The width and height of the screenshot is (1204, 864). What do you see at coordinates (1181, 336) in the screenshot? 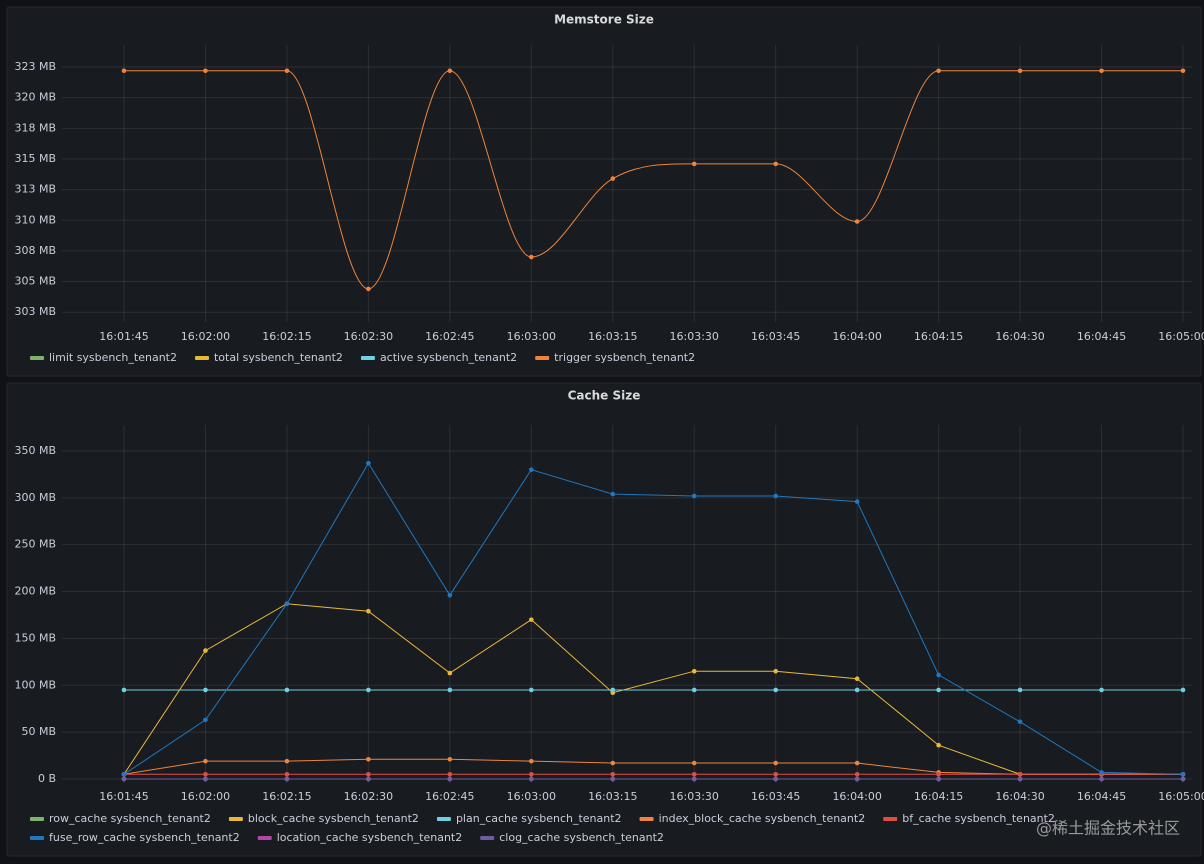
I see `x-tick-label: 16:05:00` at bounding box center [1181, 336].